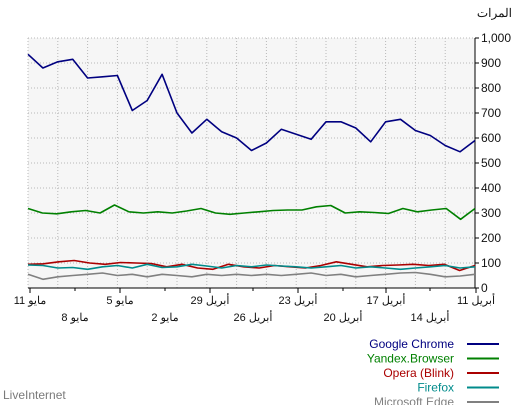 The height and width of the screenshot is (405, 520). What do you see at coordinates (491, 138) in the screenshot?
I see `y-tick-label: 600` at bounding box center [491, 138].